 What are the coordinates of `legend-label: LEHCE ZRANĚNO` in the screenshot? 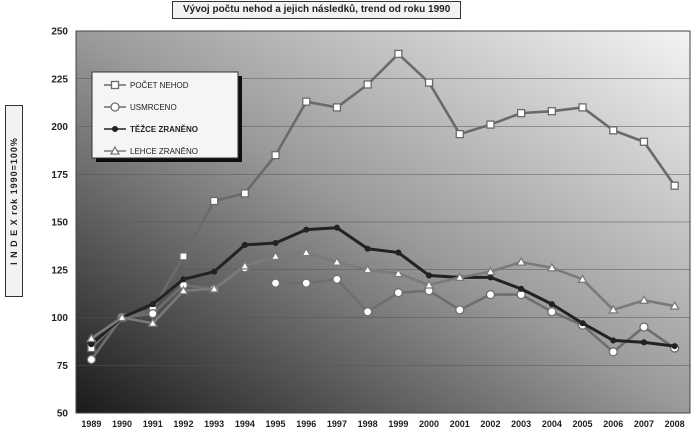 It's located at (164, 151).